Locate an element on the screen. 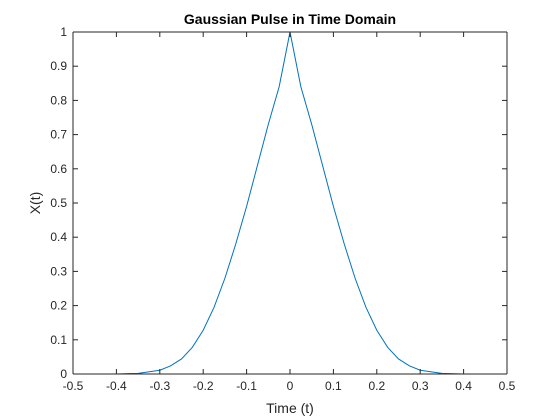 The height and width of the screenshot is (420, 560). y-axis-label: X(t) is located at coordinates (35, 203).